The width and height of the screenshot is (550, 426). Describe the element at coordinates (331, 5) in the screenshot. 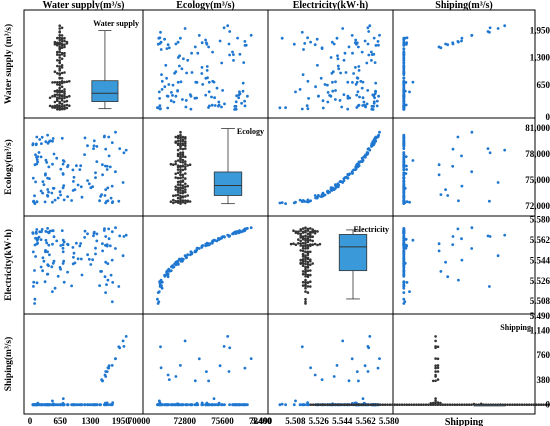

I see `column-header: Electricity(kW·h)` at that location.